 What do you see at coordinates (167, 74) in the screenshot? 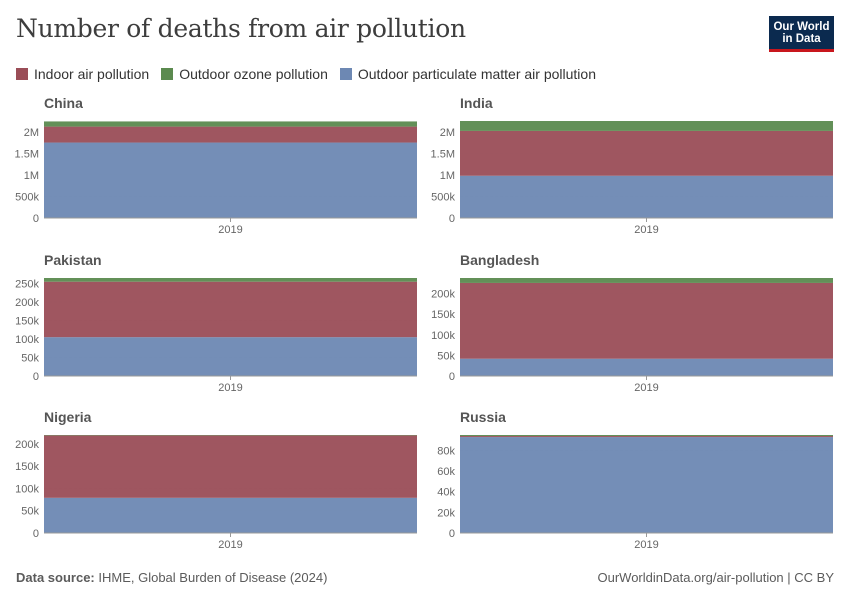
I see `legend-swatch-ozone` at bounding box center [167, 74].